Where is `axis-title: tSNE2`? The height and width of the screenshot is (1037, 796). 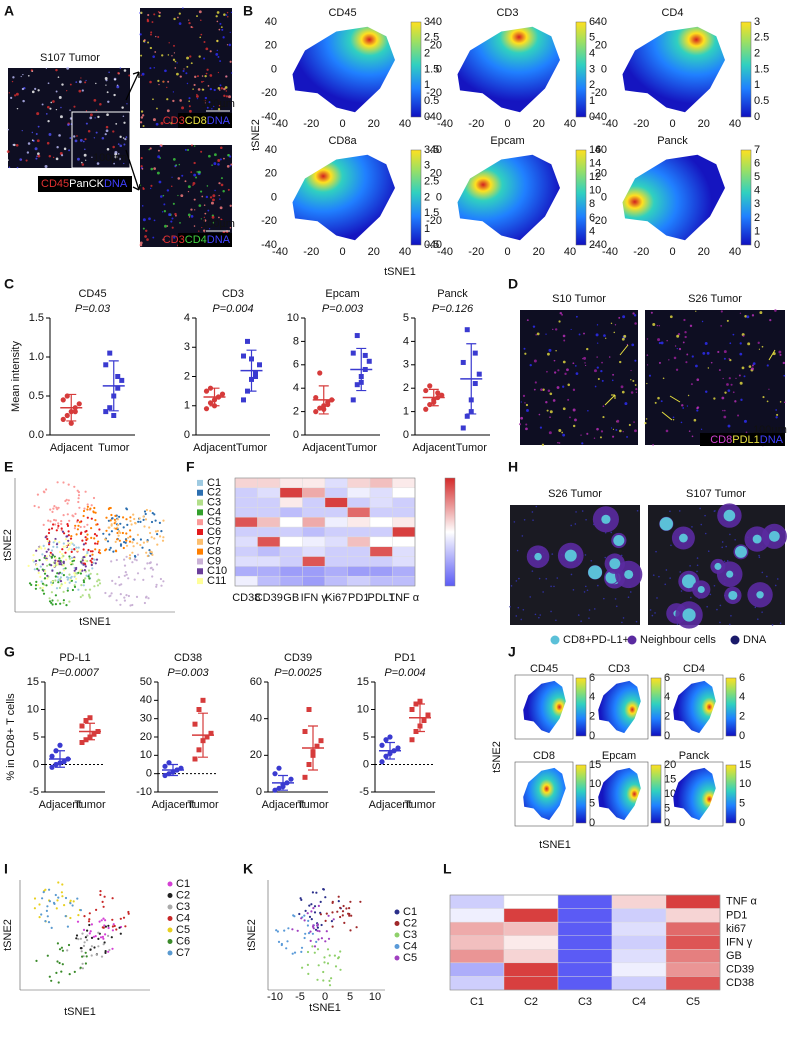 axis-title: tSNE2 is located at coordinates (8, 935).